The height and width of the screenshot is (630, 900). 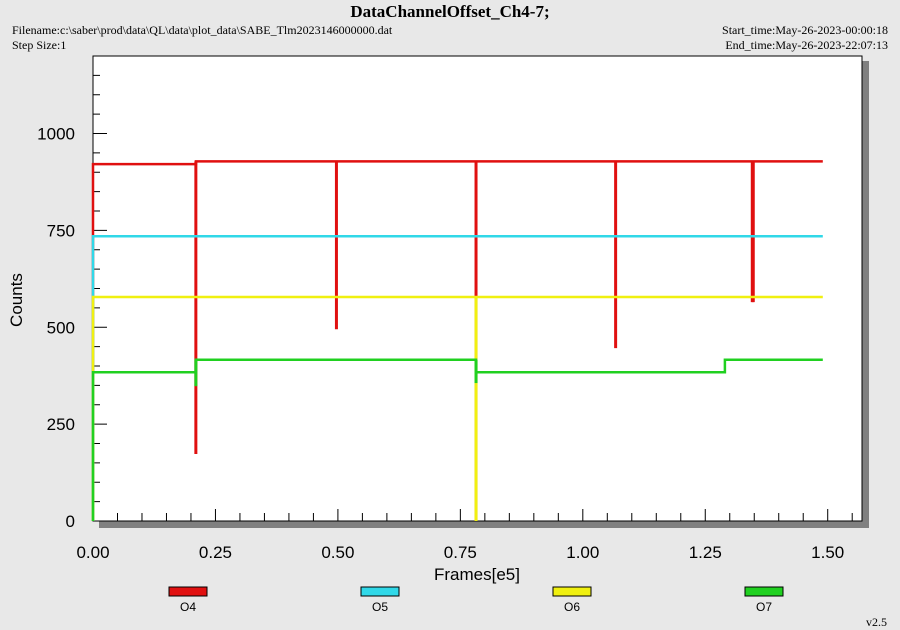 What do you see at coordinates (572, 607) in the screenshot?
I see `legend-label-O6: O6` at bounding box center [572, 607].